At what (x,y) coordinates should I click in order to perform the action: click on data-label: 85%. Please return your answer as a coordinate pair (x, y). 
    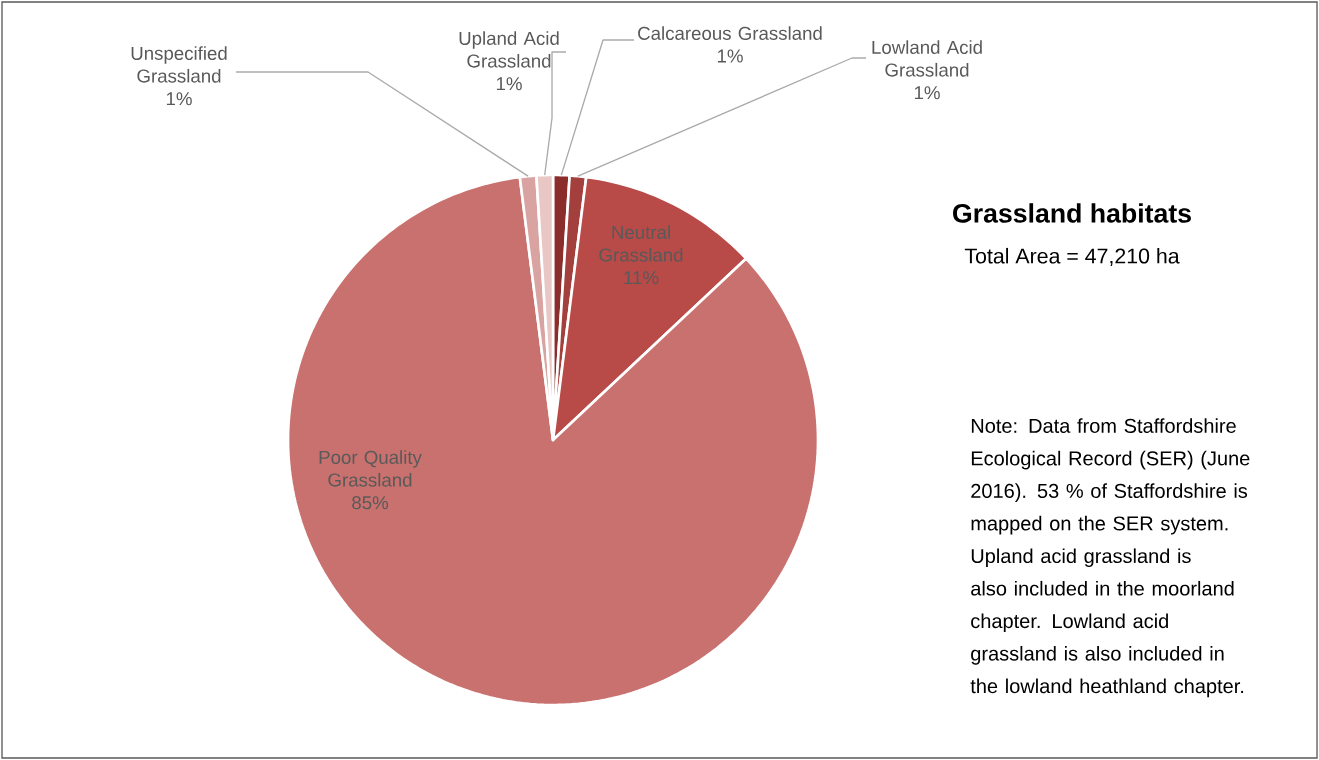
    Looking at the image, I should click on (370, 503).